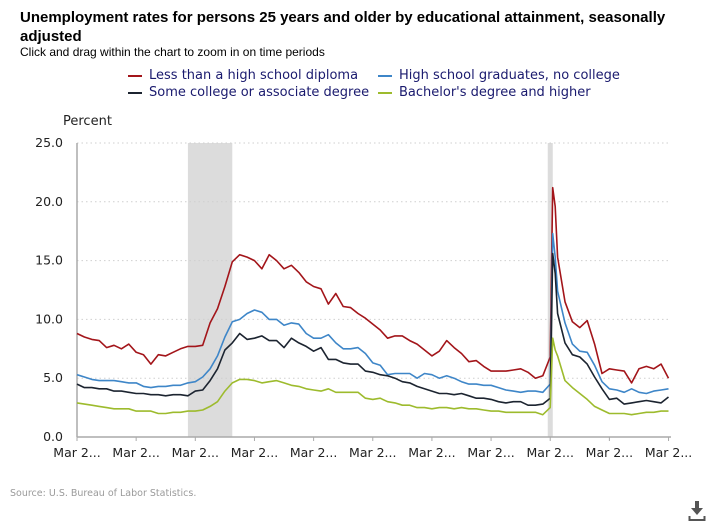 The image size is (712, 529). Describe the element at coordinates (53, 436) in the screenshot. I see `y-tick-label: 0.0` at that location.